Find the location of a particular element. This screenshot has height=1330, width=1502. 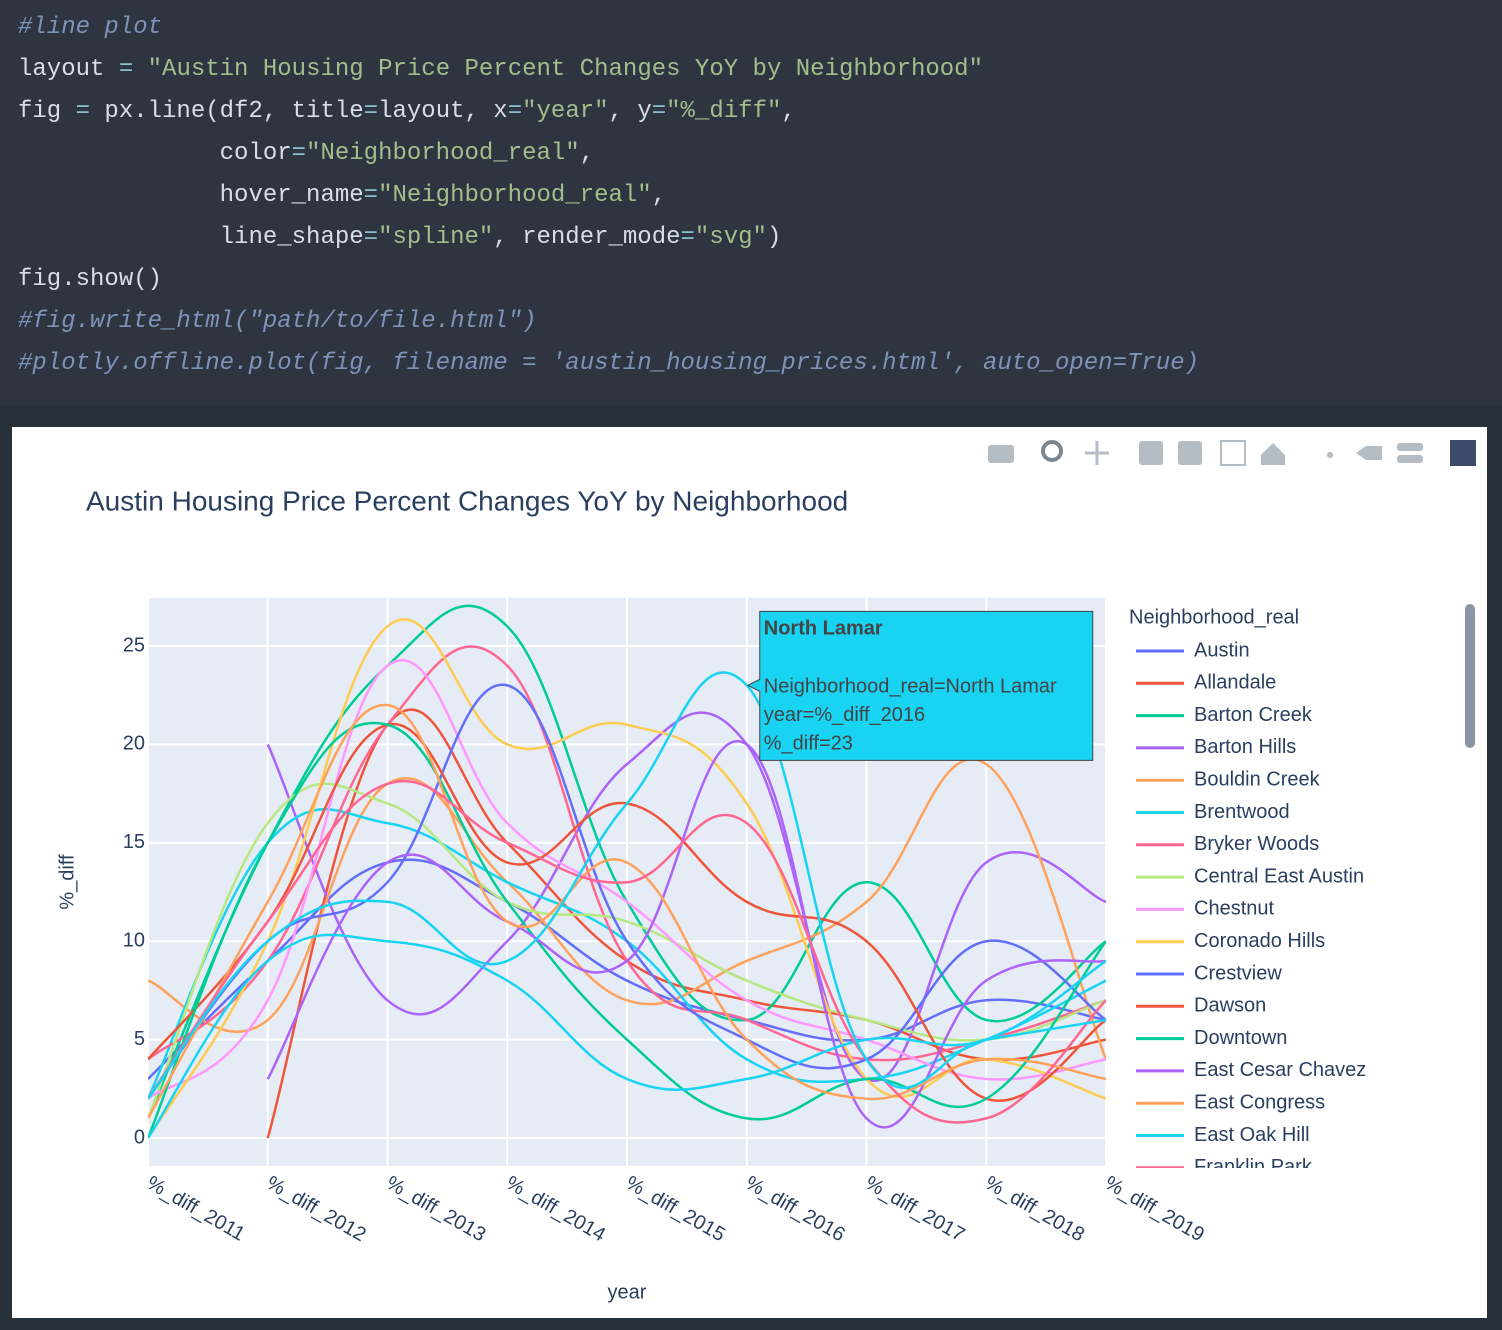

code-token: fig is located at coordinates (47, 111).